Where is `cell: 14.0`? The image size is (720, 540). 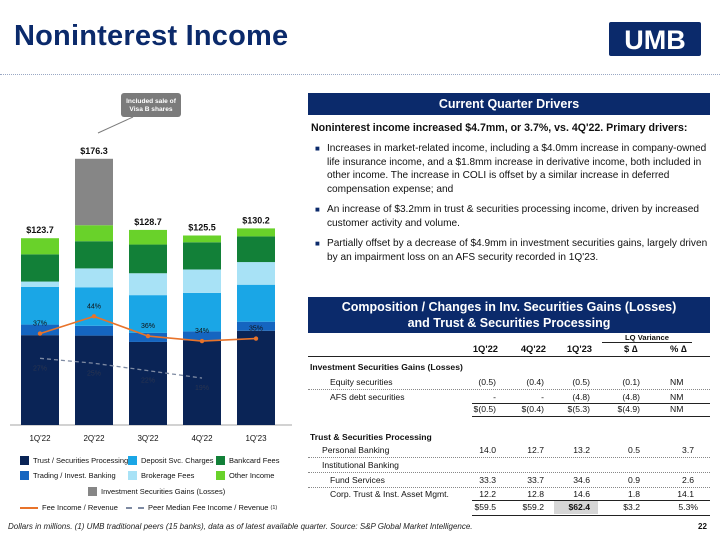 cell: 14.0 is located at coordinates (487, 450).